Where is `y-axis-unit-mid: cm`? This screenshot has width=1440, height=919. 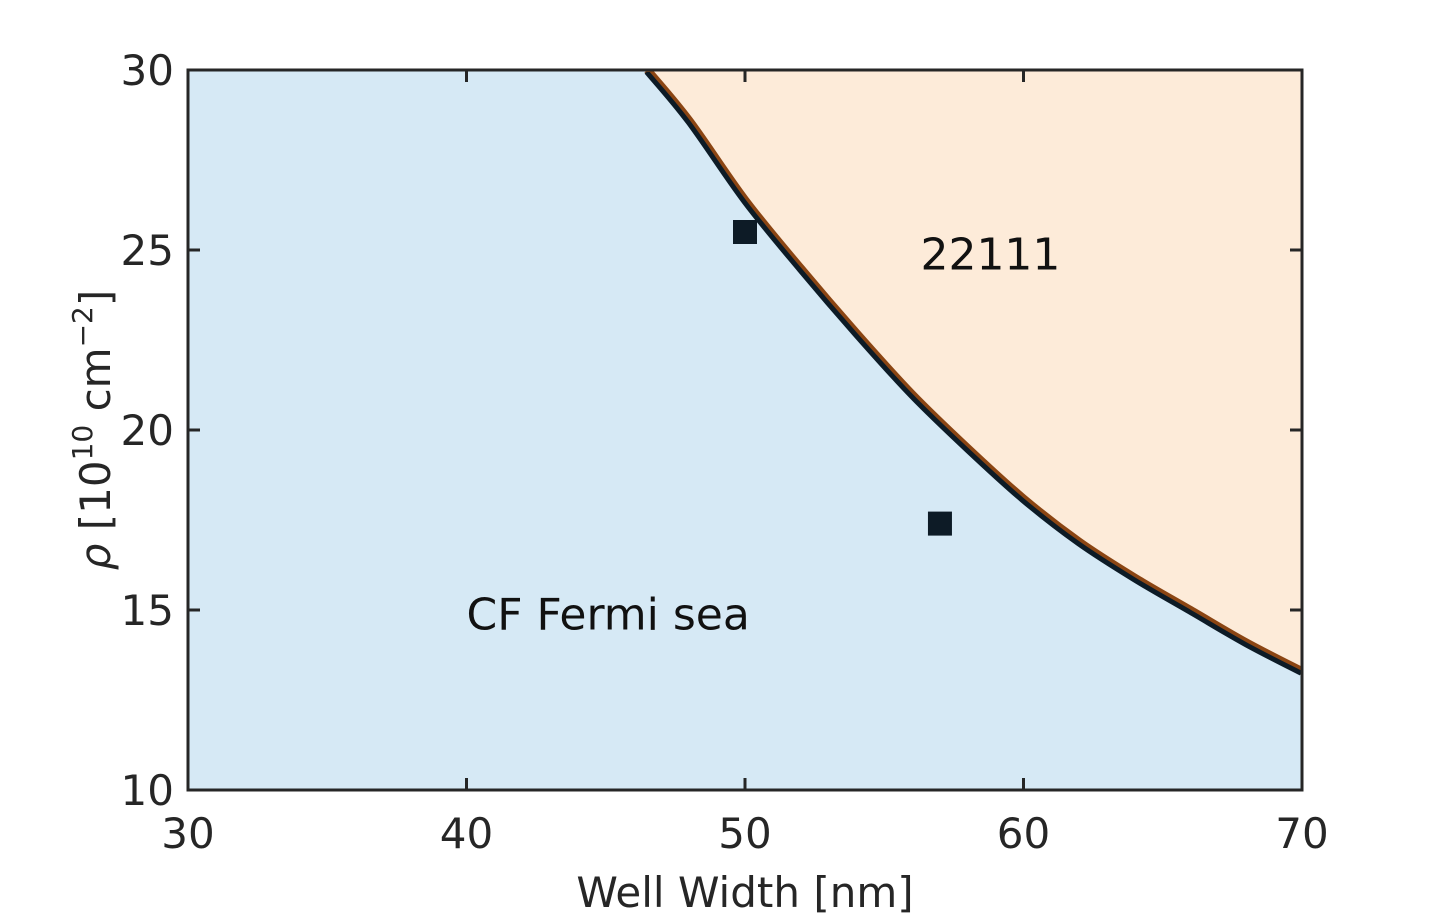
y-axis-unit-mid: cm is located at coordinates (95, 385).